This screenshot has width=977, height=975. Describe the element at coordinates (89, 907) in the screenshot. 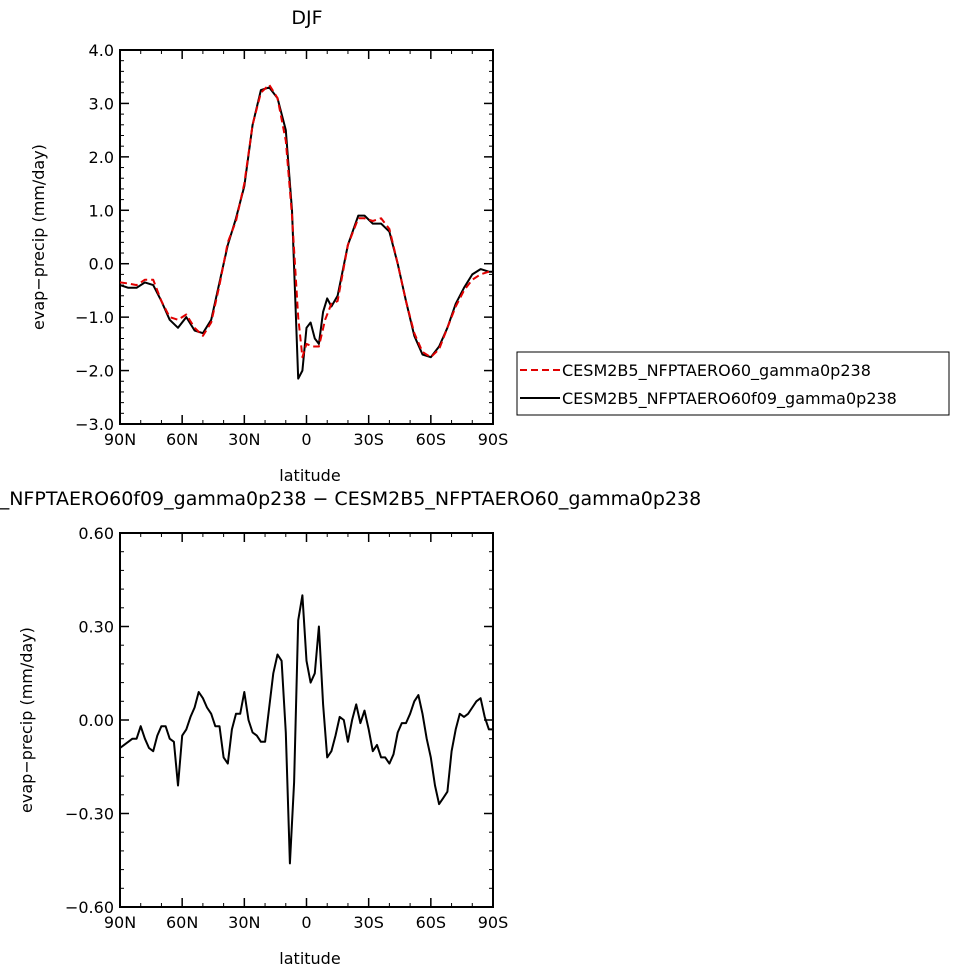

I see `y-tick-label: −0.60` at that location.